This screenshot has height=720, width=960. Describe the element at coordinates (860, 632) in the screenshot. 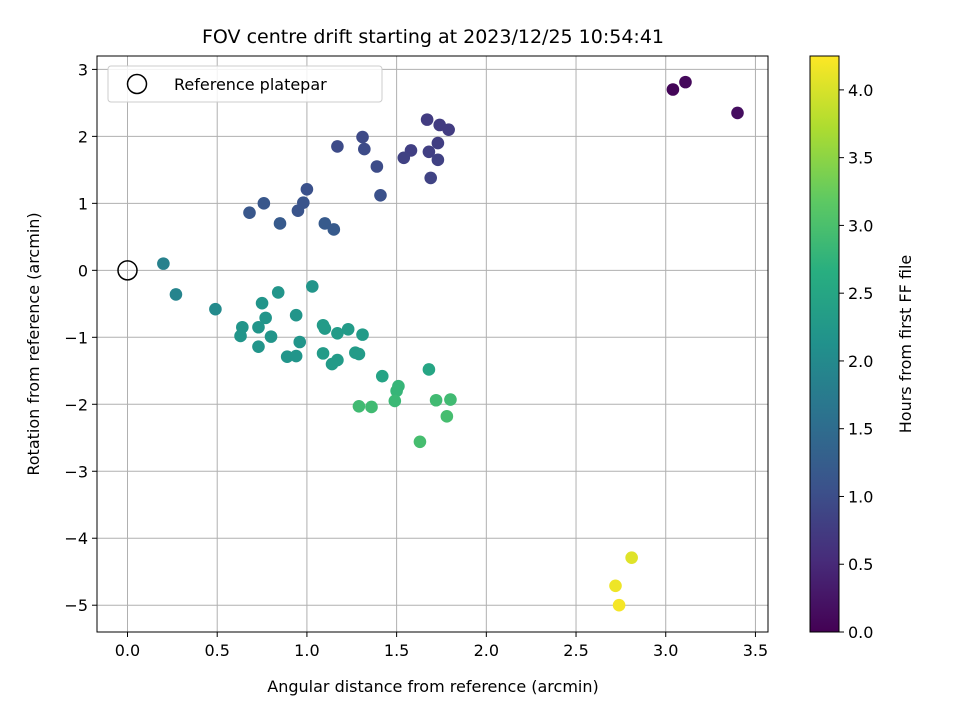

I see `colorbar-tick-label: 0.0` at that location.